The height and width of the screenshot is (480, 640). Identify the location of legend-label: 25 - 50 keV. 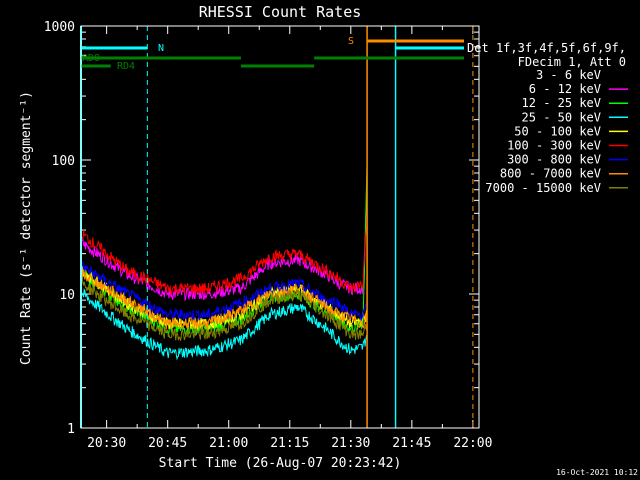
(561, 117).